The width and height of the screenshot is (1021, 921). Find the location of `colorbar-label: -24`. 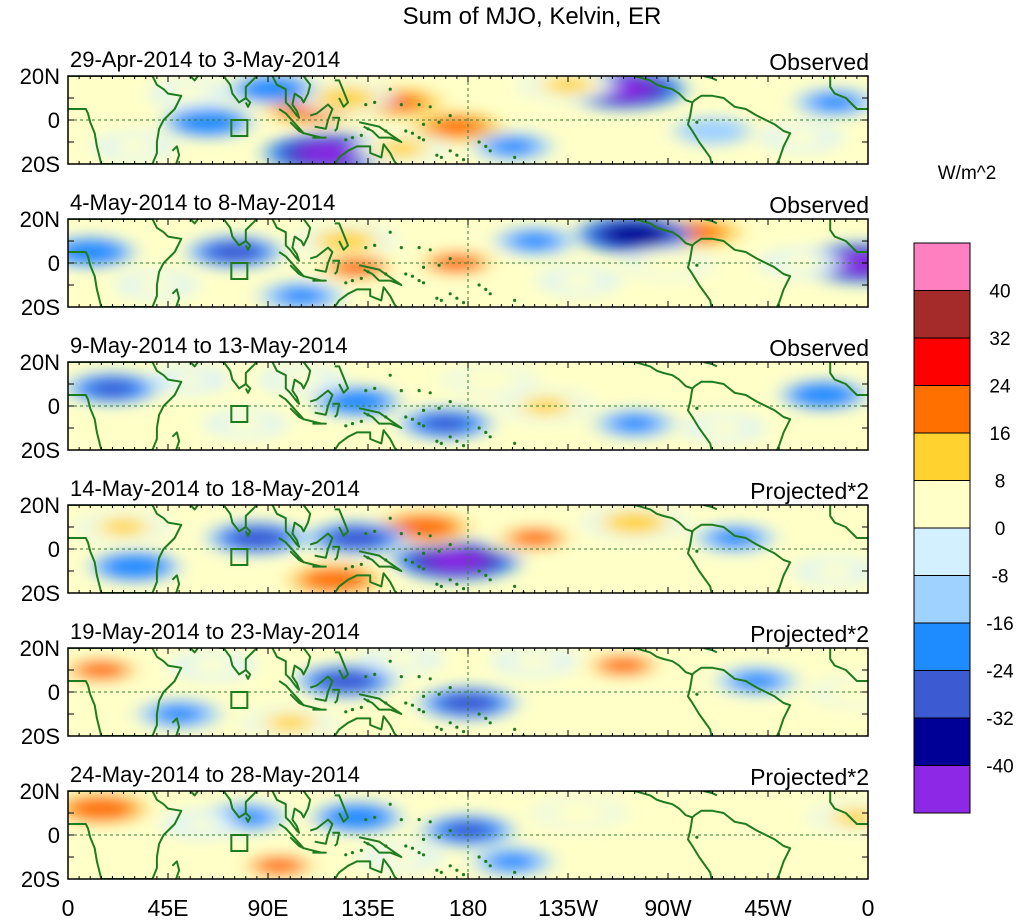

colorbar-label: -24 is located at coordinates (1000, 672).